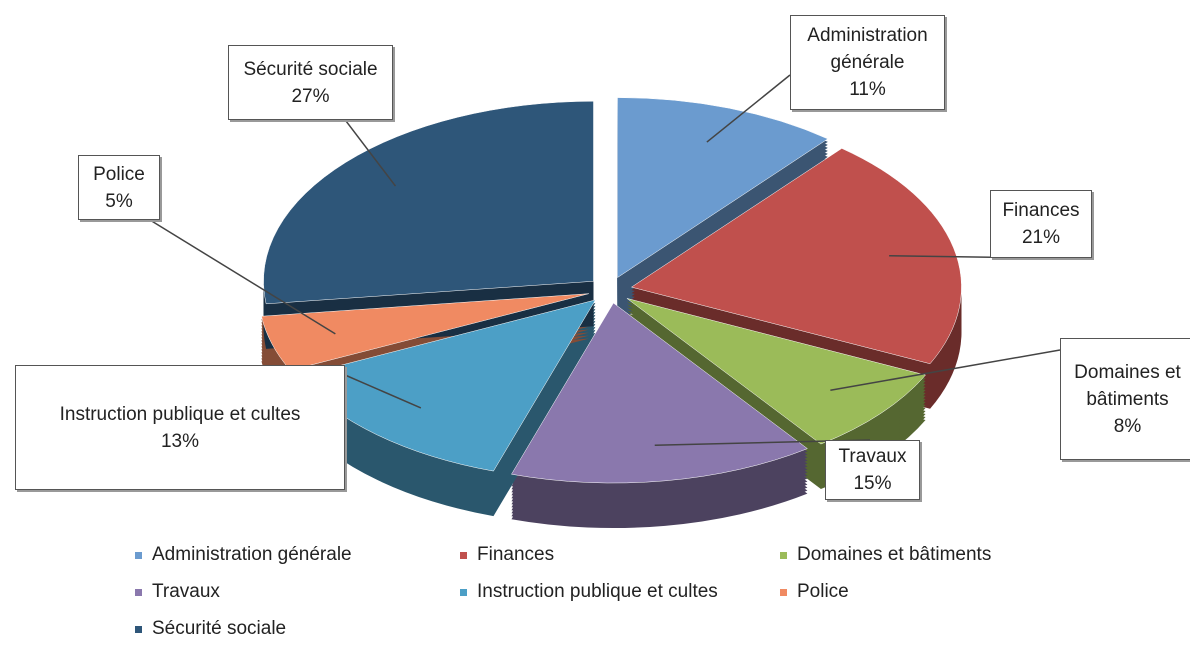 This screenshot has height=646, width=1190. What do you see at coordinates (180, 414) in the screenshot?
I see `label-name: Instruction publique et cultes` at bounding box center [180, 414].